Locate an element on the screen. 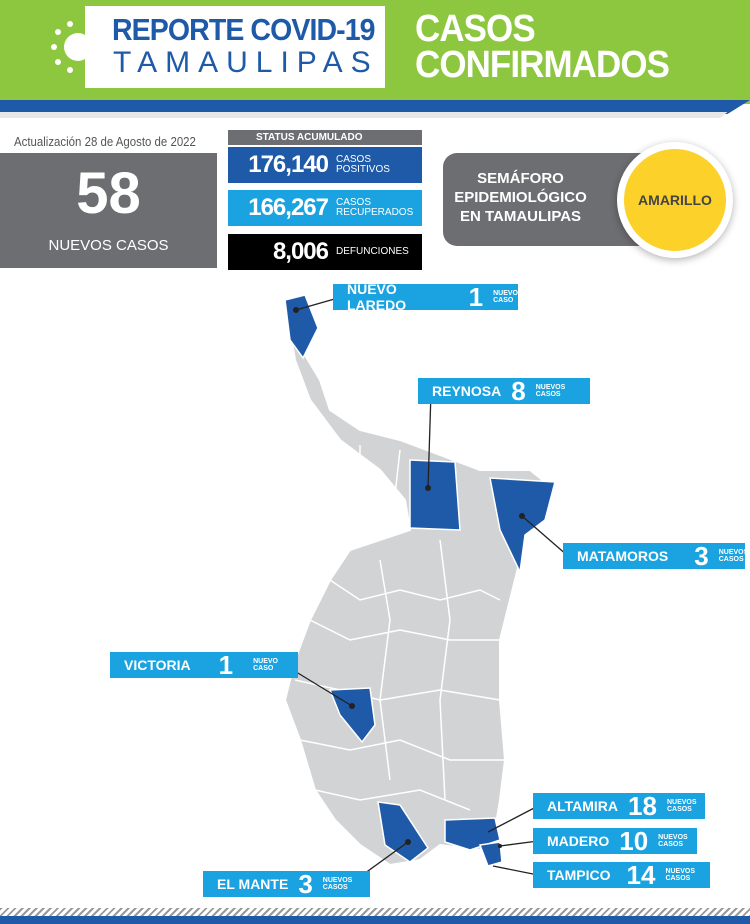 The image size is (750, 924). case-count: 18 is located at coordinates (642, 805).